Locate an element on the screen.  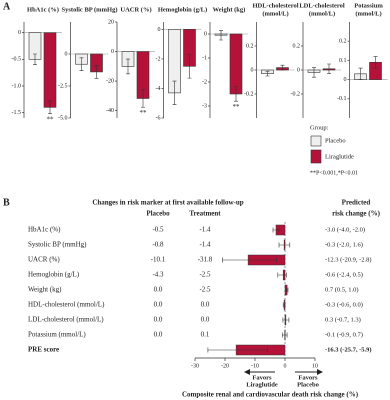
value-label: 0.7 (0.5, 1.0) is located at coordinates (342, 289).